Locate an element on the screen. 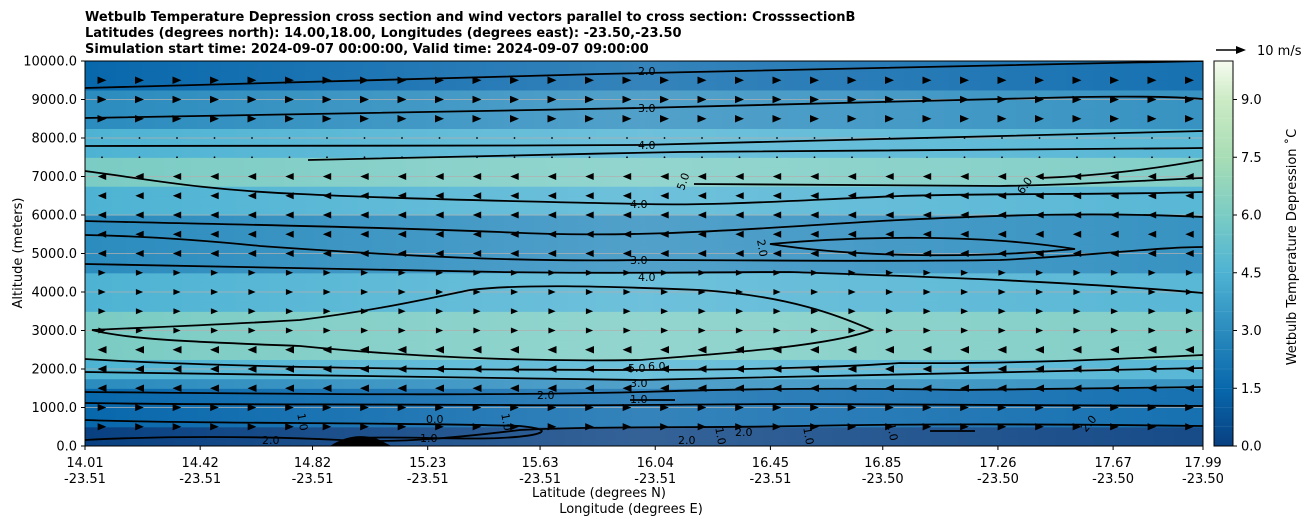 This screenshot has height=526, width=1312. contour-label: 1.0 is located at coordinates (720, 435).